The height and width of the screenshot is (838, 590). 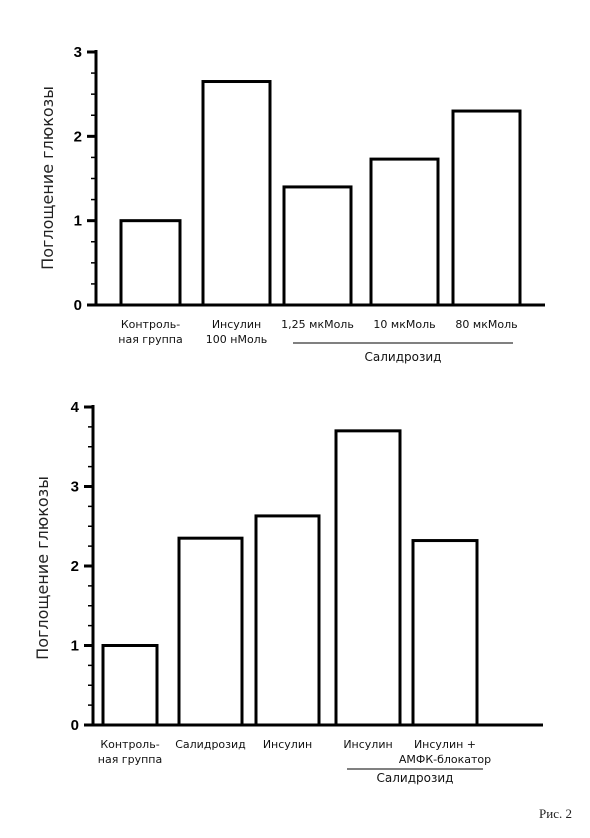 What do you see at coordinates (210, 744) in the screenshot?
I see `x-tick-label: Салидрозид` at bounding box center [210, 744].